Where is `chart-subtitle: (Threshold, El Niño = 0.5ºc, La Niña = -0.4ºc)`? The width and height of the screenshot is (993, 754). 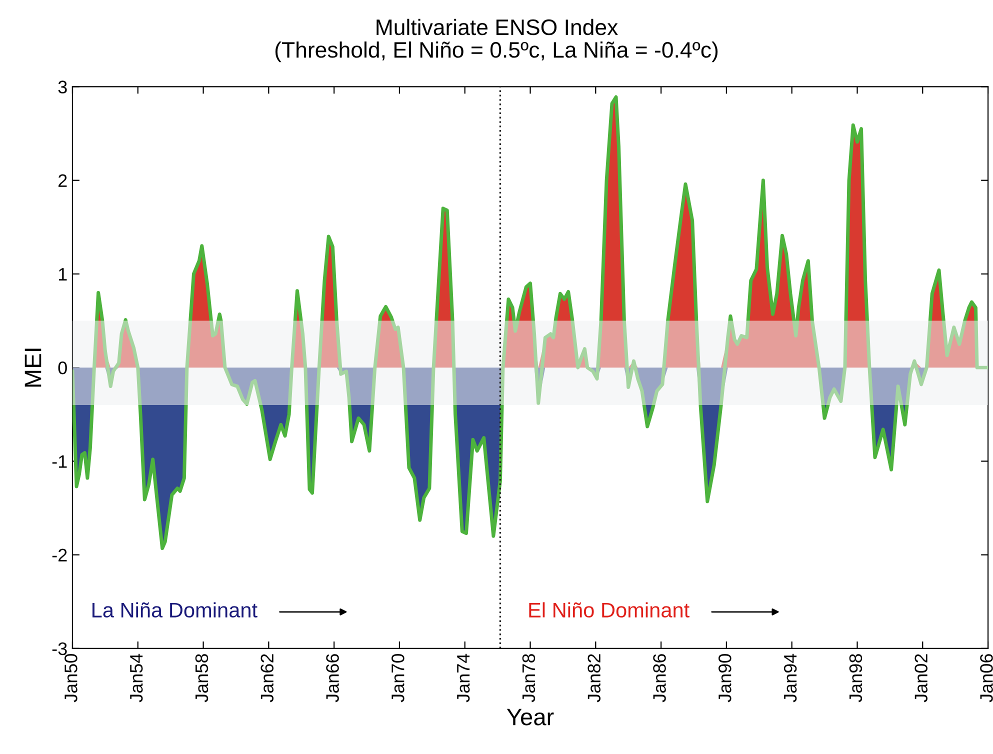 chart-subtitle: (Threshold, El Niño = 0.5ºc, La Niña = -0.4ºc) is located at coordinates (496, 51).